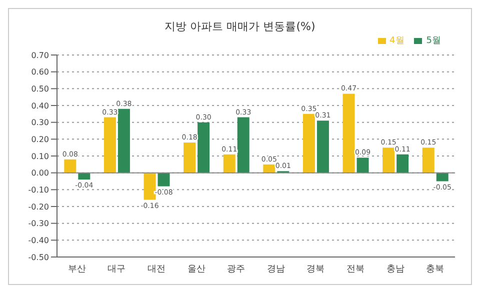 This screenshot has height=291, width=480. Describe the element at coordinates (315, 269) in the screenshot. I see `x-tick-label: 경북` at that location.